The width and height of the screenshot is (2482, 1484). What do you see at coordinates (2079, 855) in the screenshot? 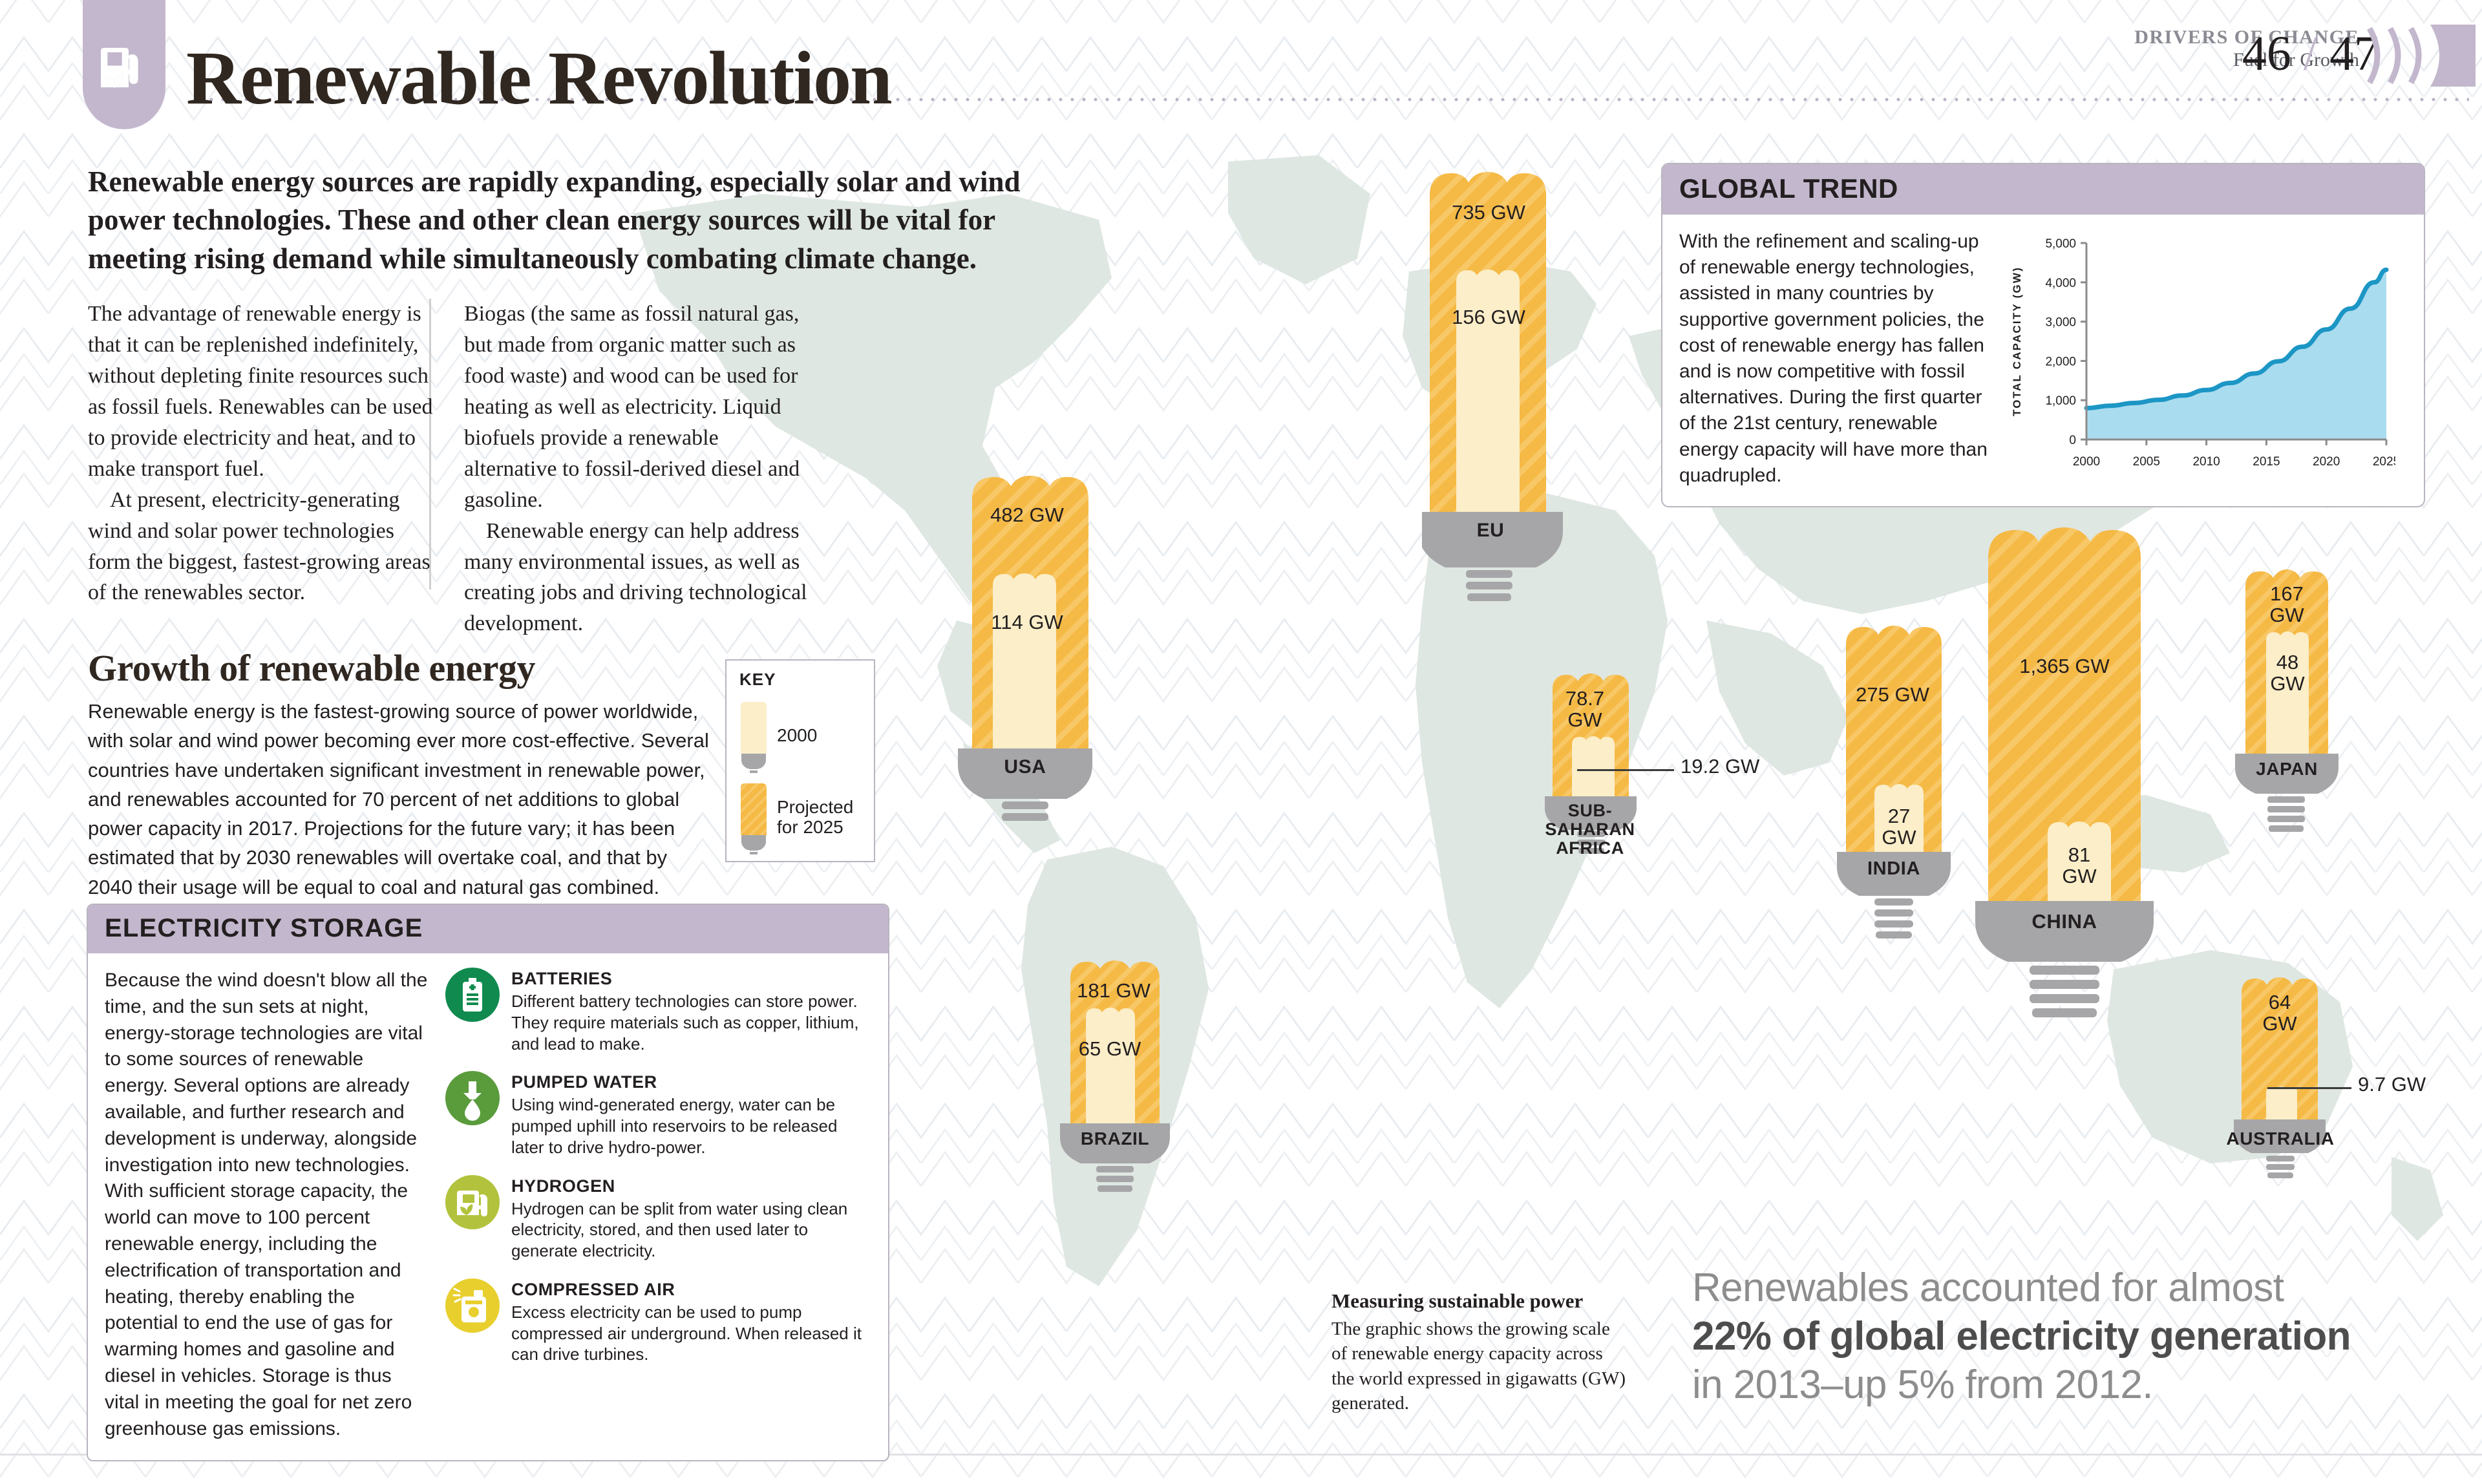
I see `bulb-china-inner-l1: 81` at bounding box center [2079, 855].